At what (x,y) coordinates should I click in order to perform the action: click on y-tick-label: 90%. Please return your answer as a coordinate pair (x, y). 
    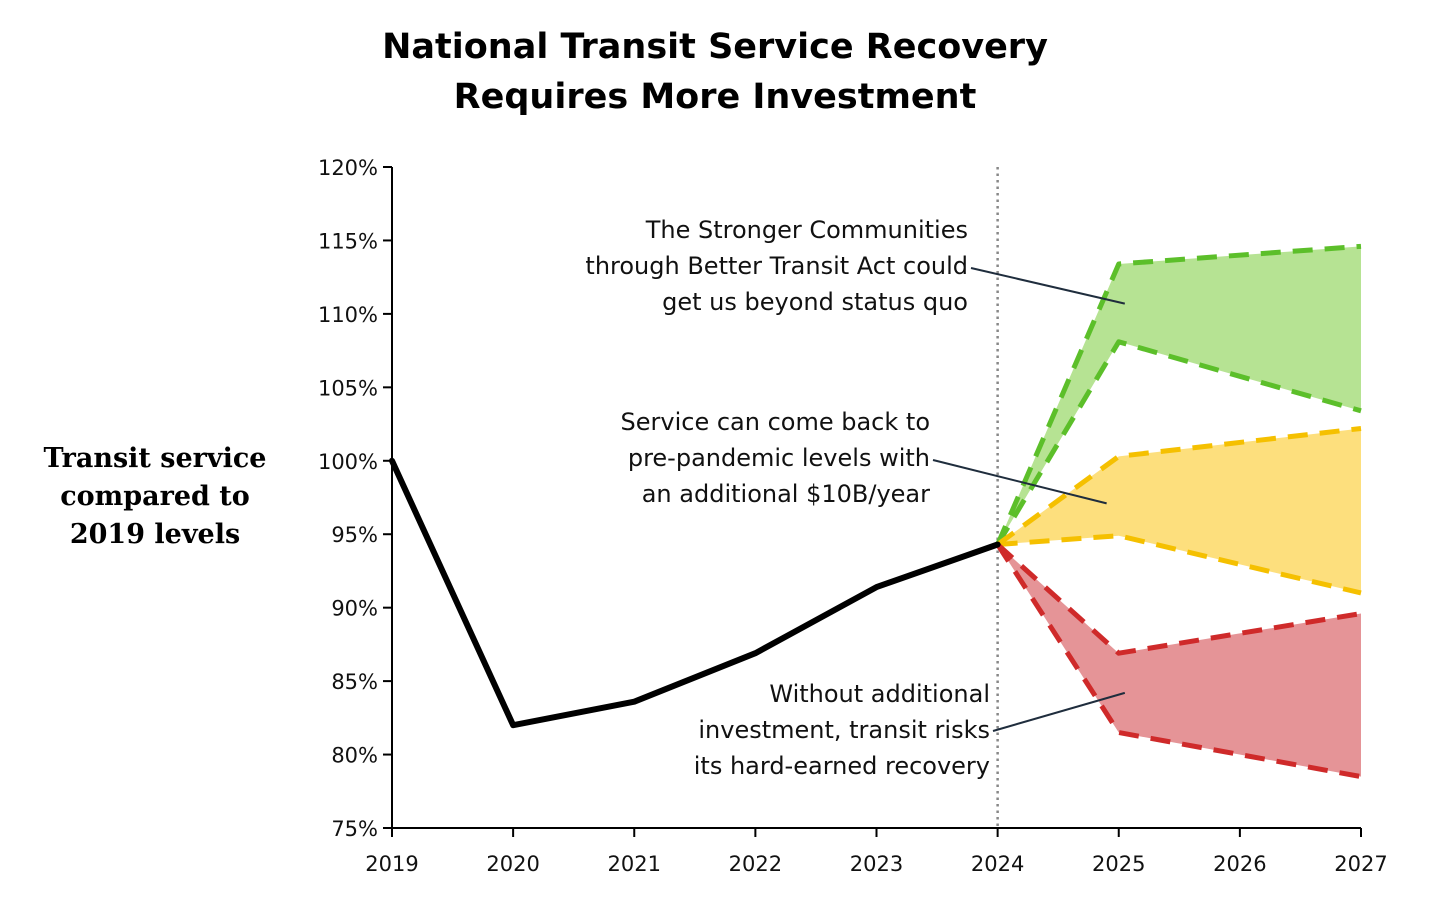
    Looking at the image, I should click on (354, 609).